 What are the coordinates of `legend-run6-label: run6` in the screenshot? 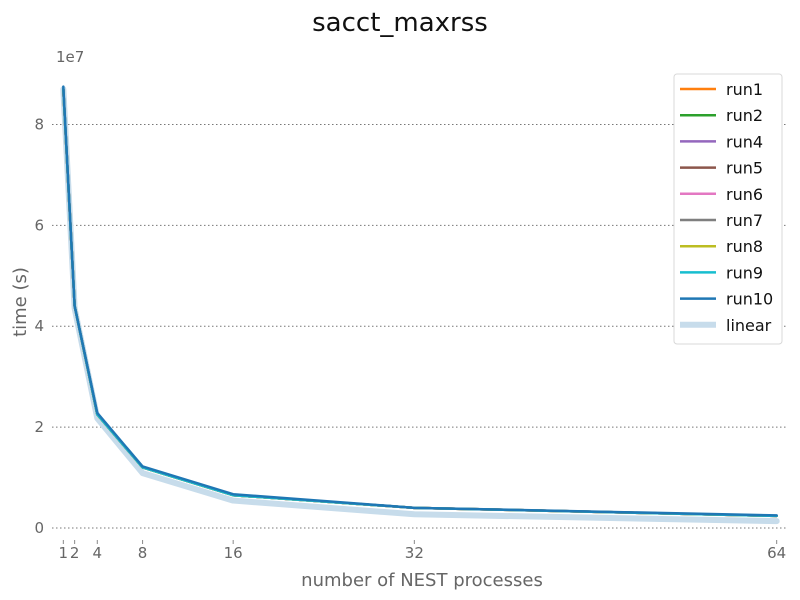 It's located at (744, 194).